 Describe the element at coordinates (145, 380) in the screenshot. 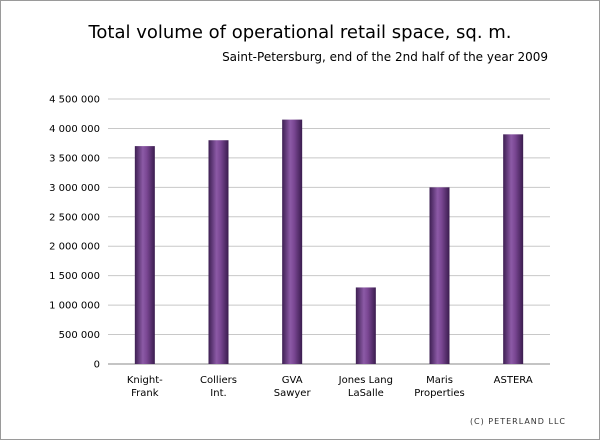

I see `x-category-label-line: Knight-` at that location.